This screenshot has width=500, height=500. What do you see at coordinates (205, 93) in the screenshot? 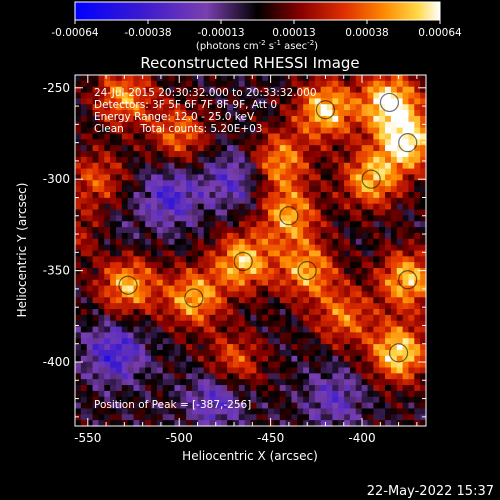
I see `annotation-time-range: 24-Jul-2015 20:30:32.000 to 20:33:32.000` at bounding box center [205, 93].